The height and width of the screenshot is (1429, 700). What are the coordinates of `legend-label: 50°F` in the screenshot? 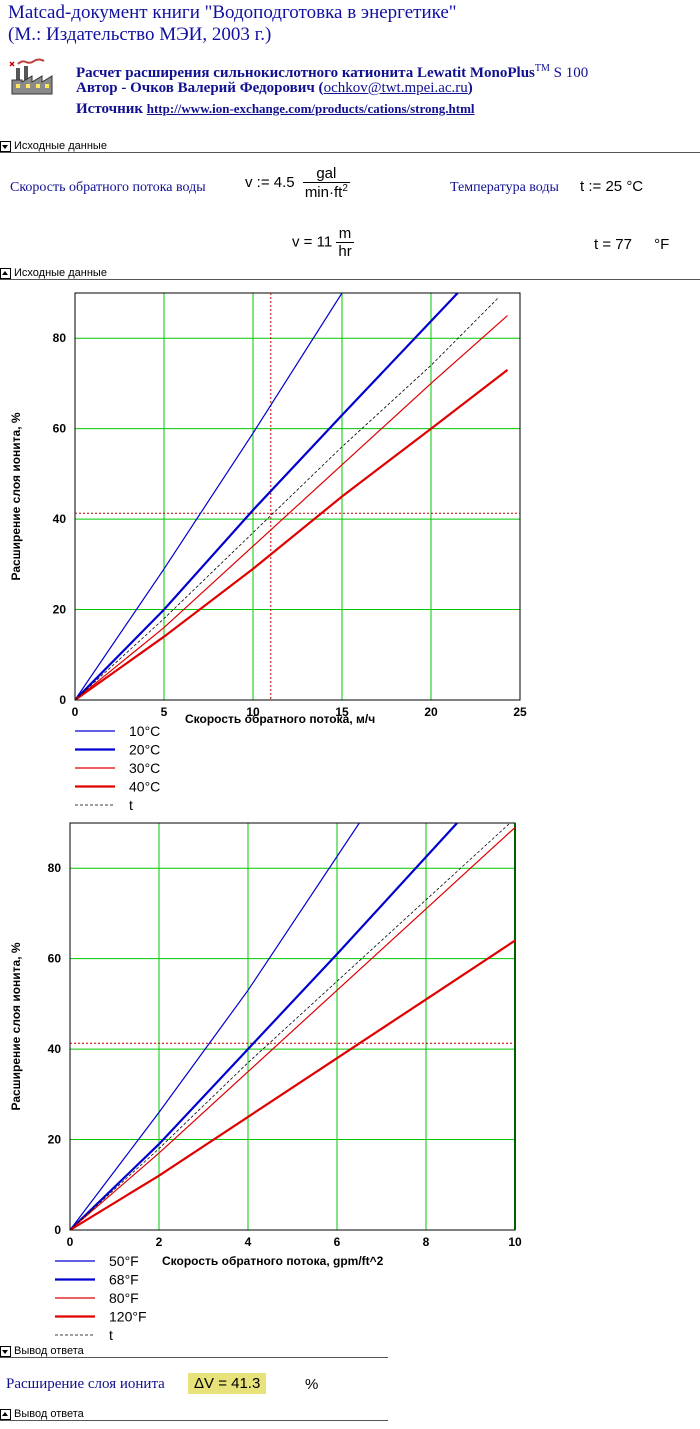 It's located at (124, 1261).